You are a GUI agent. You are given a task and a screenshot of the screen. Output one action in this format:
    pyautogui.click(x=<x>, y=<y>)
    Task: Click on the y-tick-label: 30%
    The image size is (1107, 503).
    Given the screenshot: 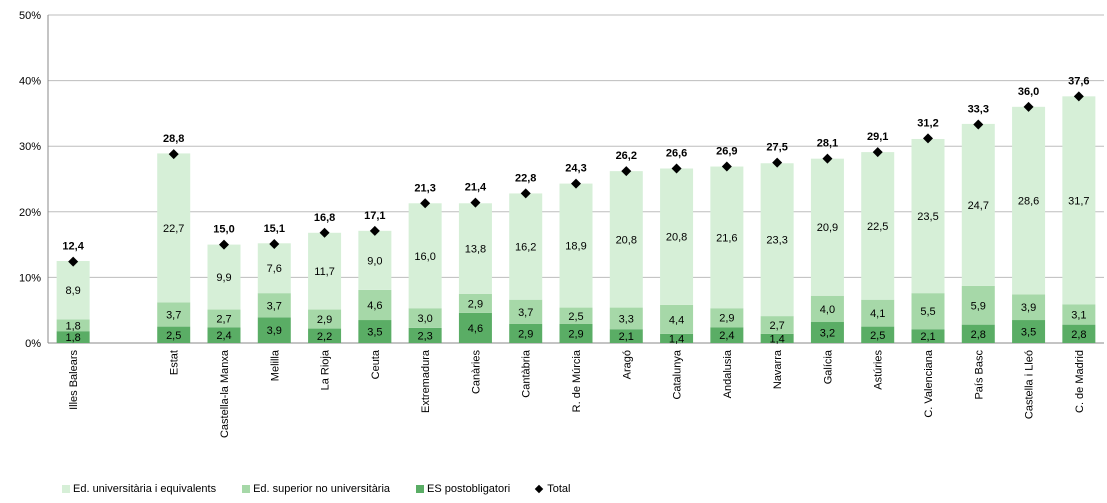 What is the action you would take?
    pyautogui.click(x=30, y=147)
    